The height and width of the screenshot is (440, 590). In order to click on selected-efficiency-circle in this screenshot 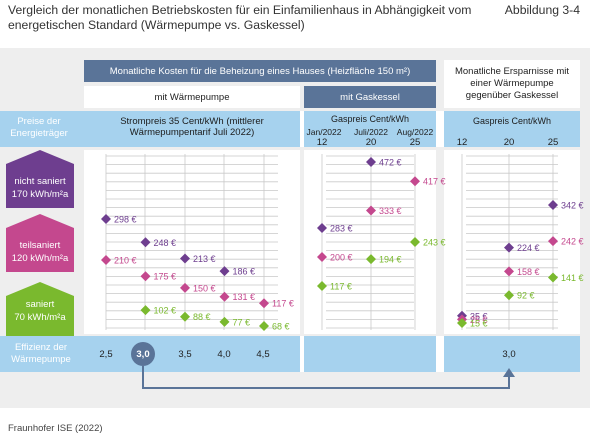, I will do `click(143, 354)`.